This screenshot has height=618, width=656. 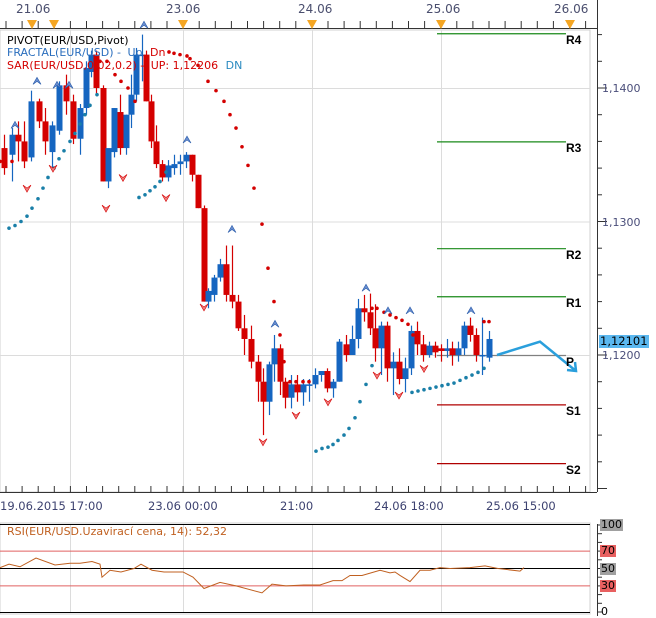 What do you see at coordinates (51, 506) in the screenshot?
I see `time-label: 19.06.2015 17:00` at bounding box center [51, 506].